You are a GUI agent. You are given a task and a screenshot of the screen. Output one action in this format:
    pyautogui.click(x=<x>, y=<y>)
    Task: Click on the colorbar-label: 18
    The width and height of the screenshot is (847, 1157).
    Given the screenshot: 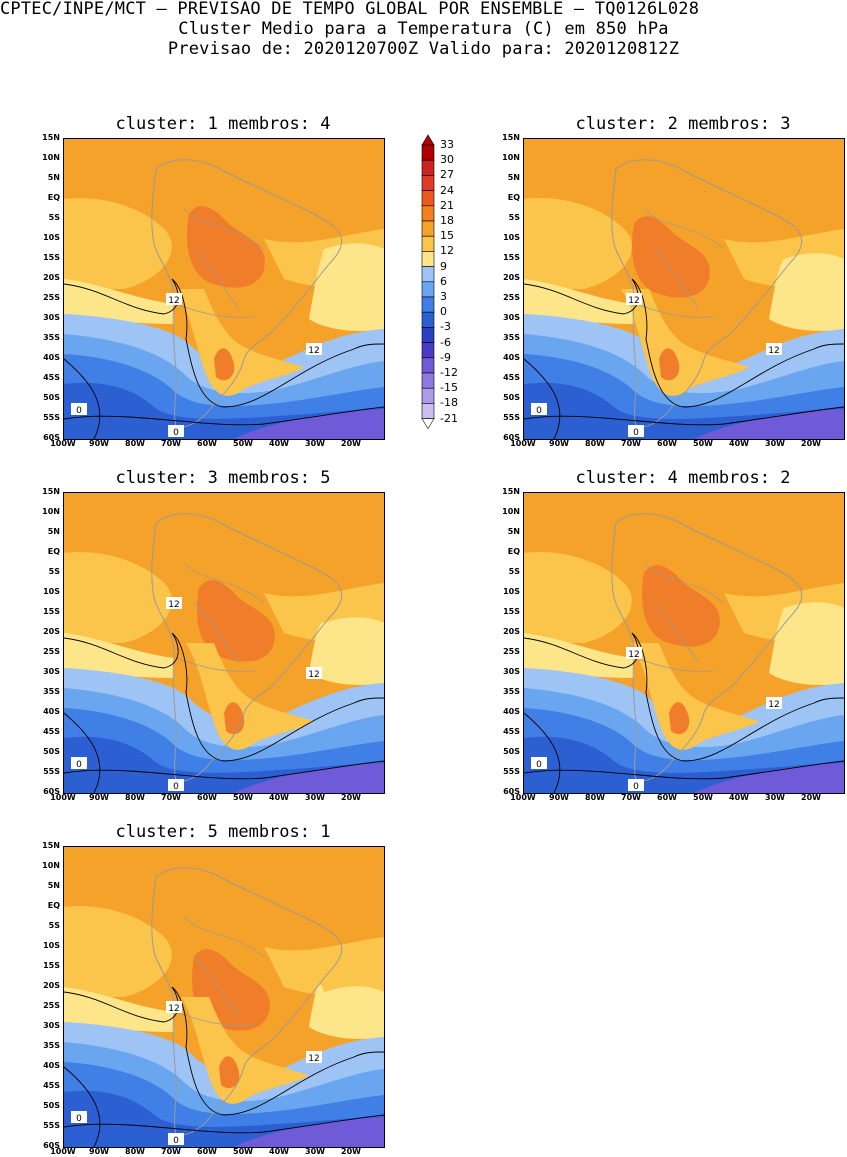 What is the action you would take?
    pyautogui.click(x=447, y=220)
    